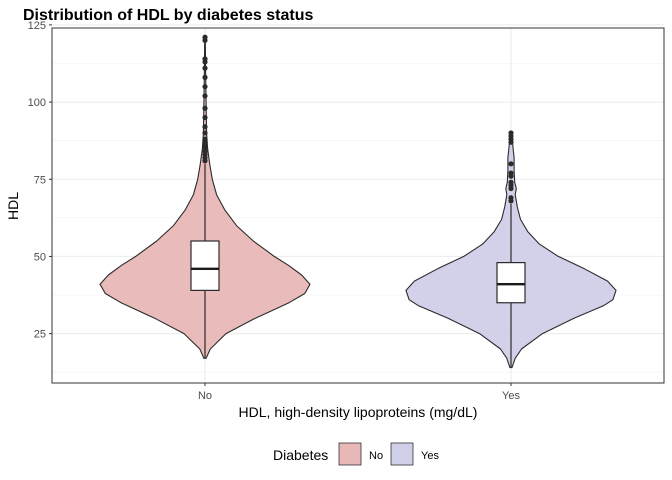  Describe the element at coordinates (205, 265) in the screenshot. I see `box-no` at that location.